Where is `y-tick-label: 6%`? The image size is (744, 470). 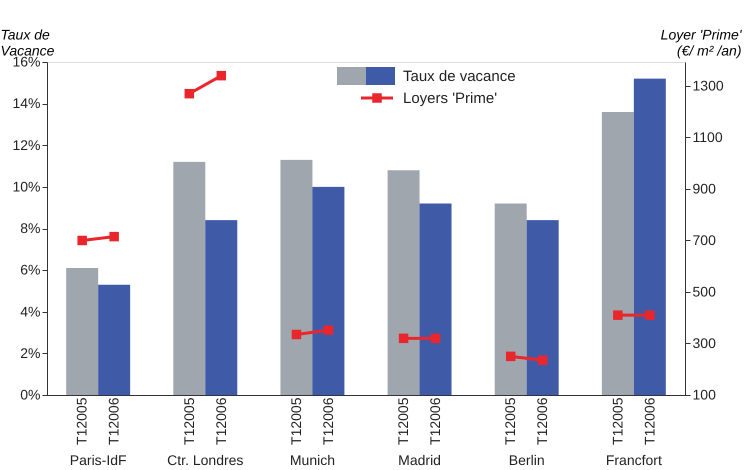
y-tick-label: 6% is located at coordinates (30, 270).